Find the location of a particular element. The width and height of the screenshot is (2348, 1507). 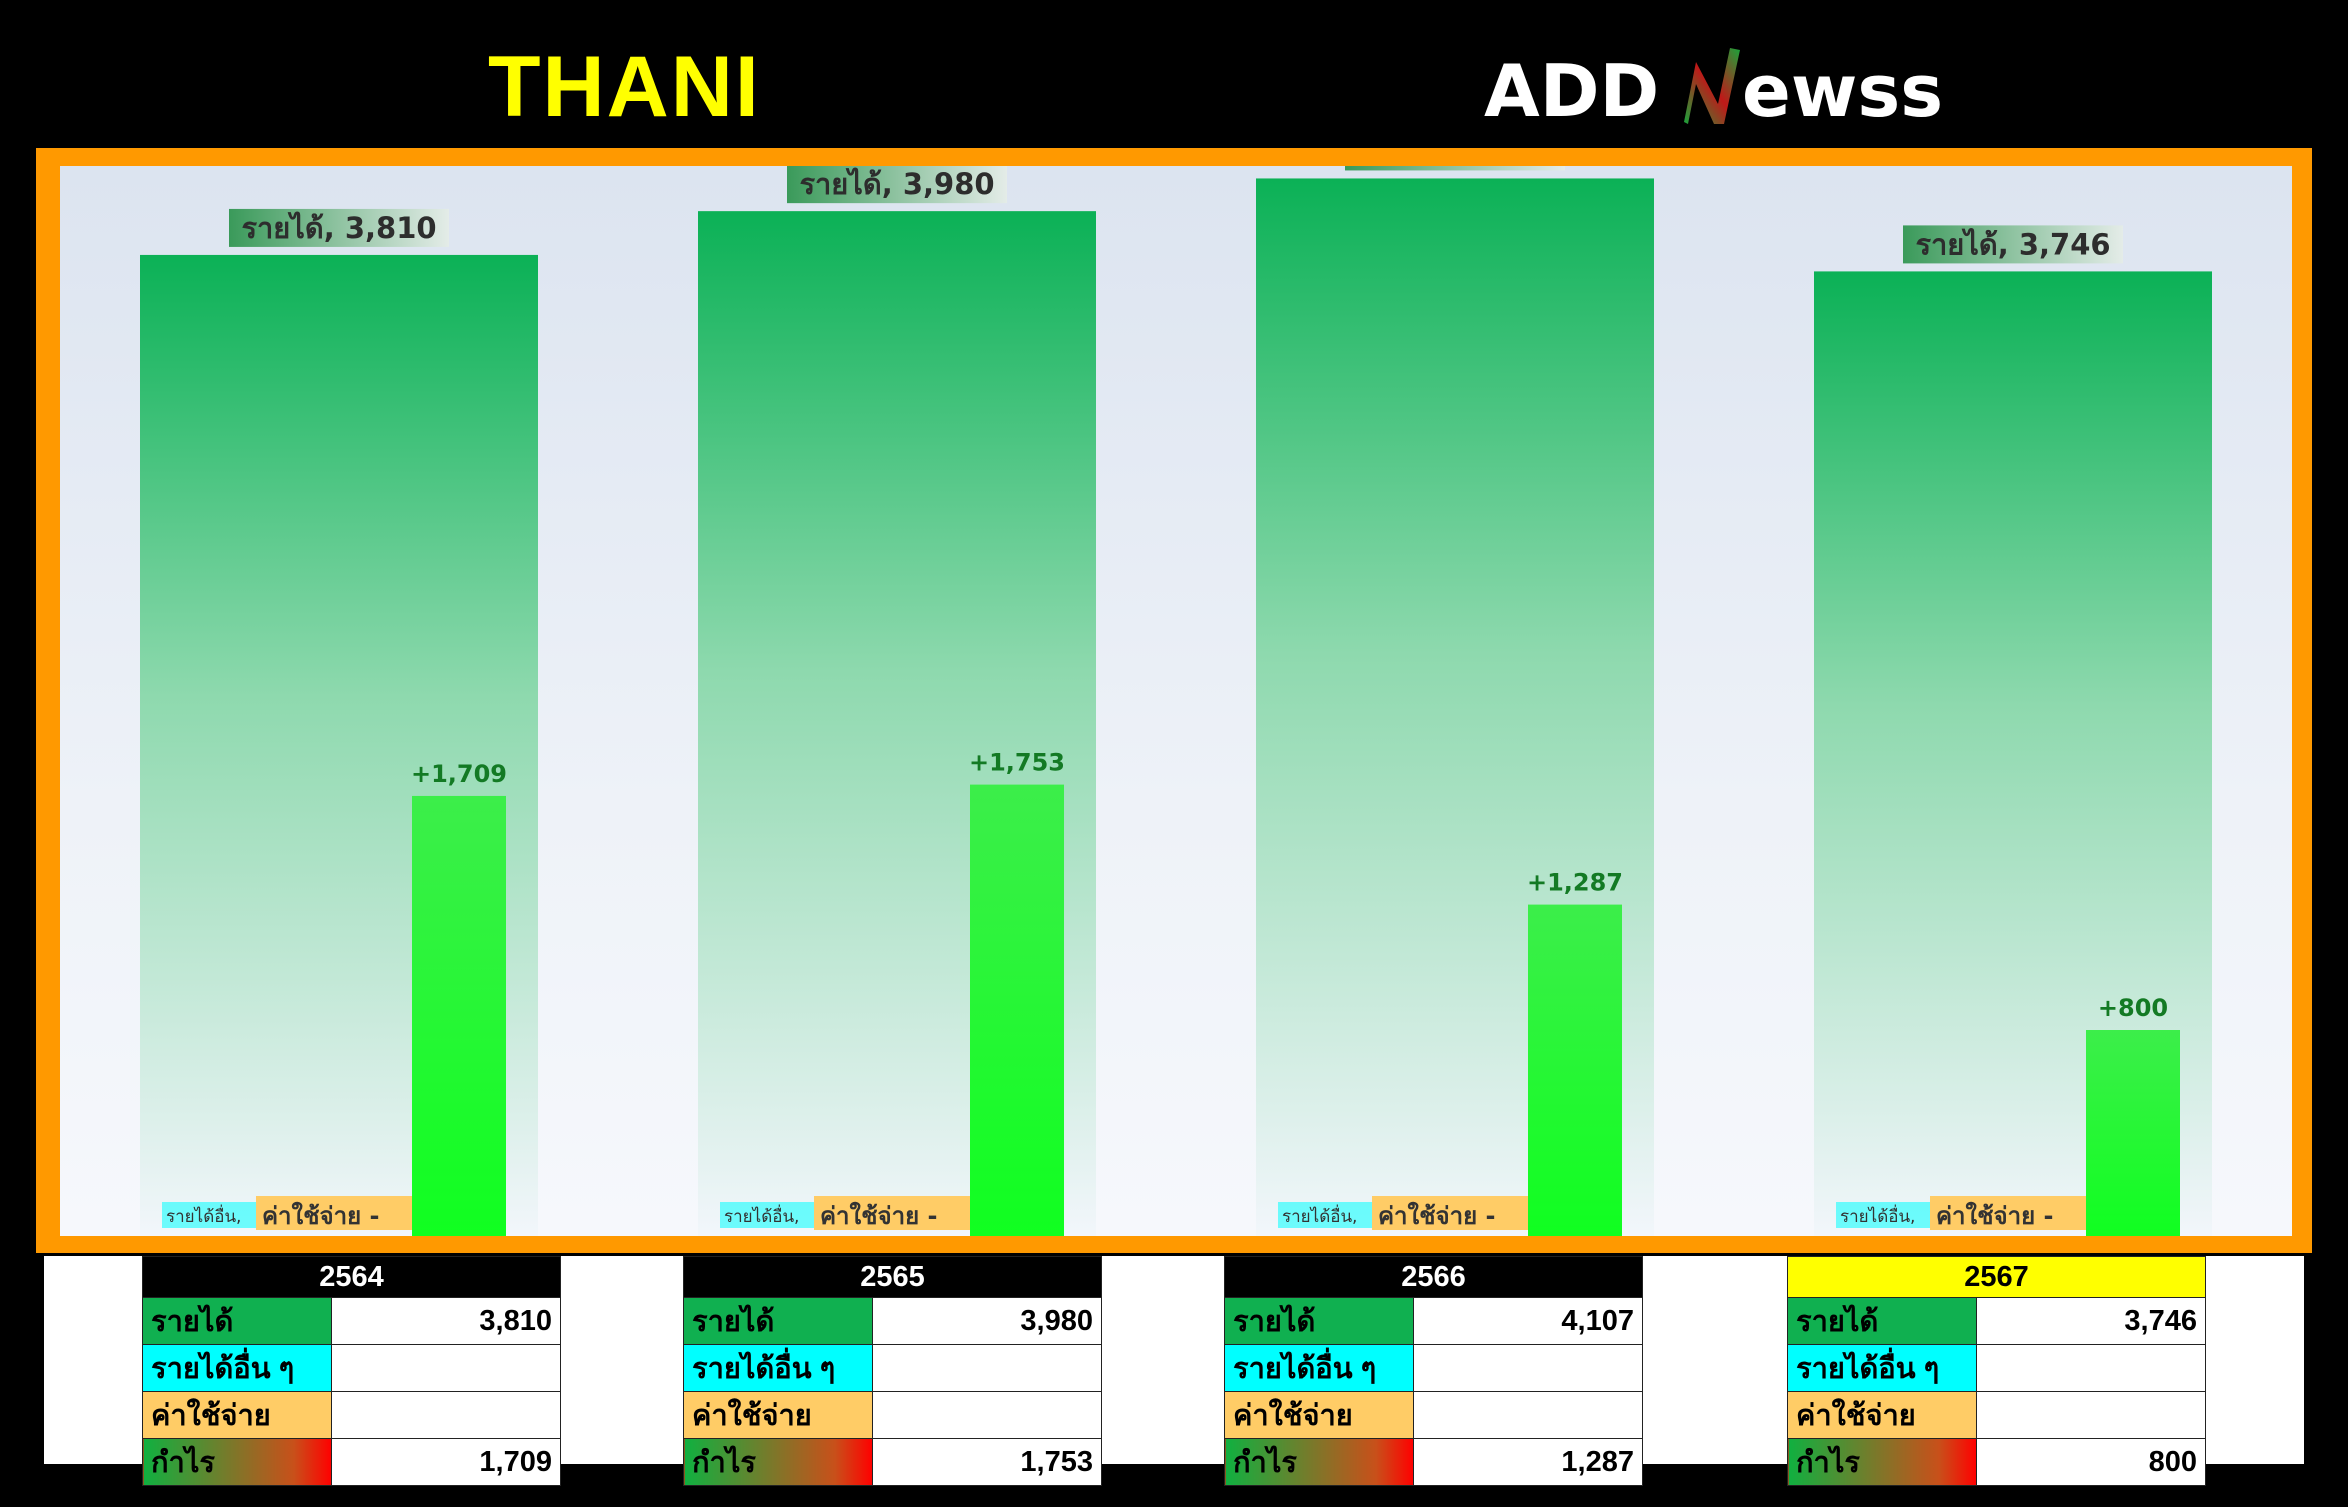

revenue-data-label: รายได้, 3,980 is located at coordinates (896, 184).